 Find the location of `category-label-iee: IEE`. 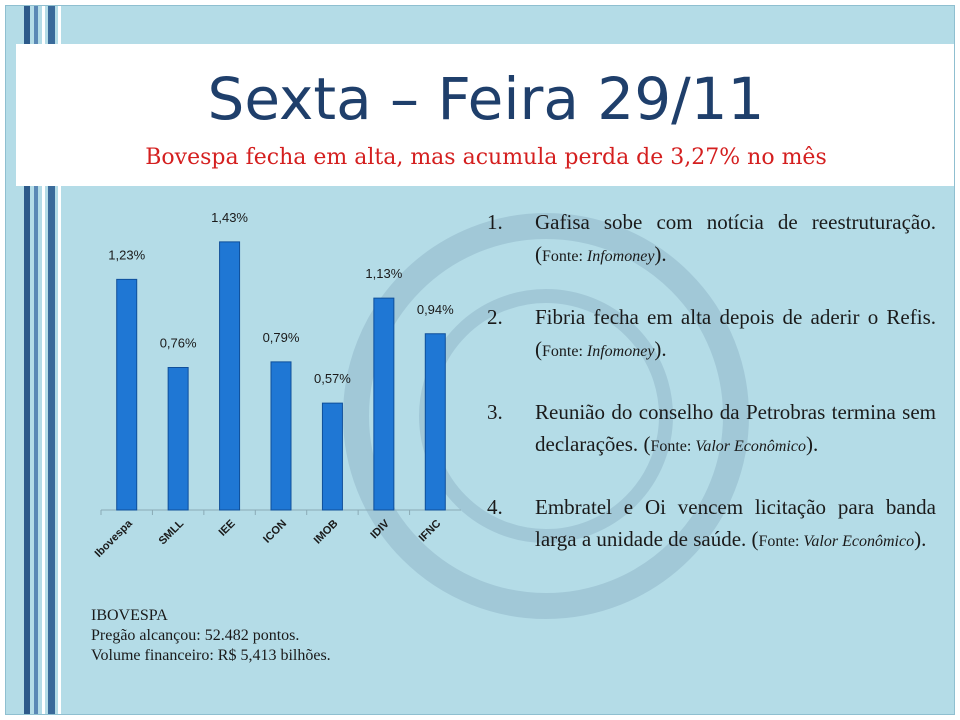

category-label-iee: IEE is located at coordinates (227, 528).